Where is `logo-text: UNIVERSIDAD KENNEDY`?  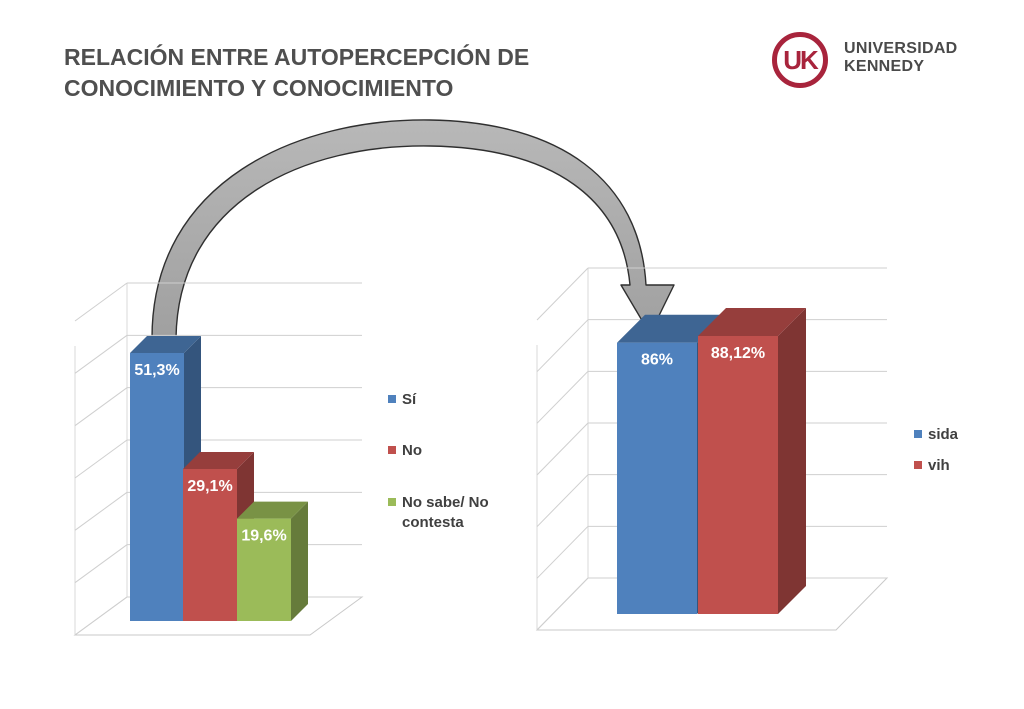 logo-text: UNIVERSIDAD KENNEDY is located at coordinates (901, 58).